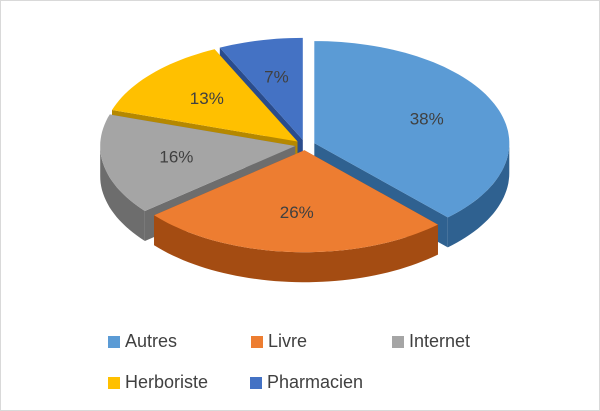  I want to click on data-label: 7%, so click(276, 77).